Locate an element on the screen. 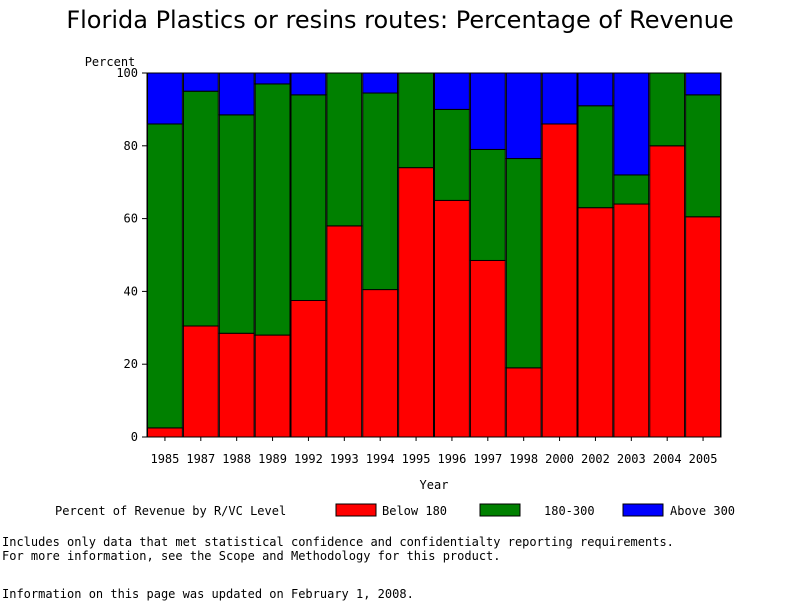  y-tick-label-60: 60 is located at coordinates (131, 219).